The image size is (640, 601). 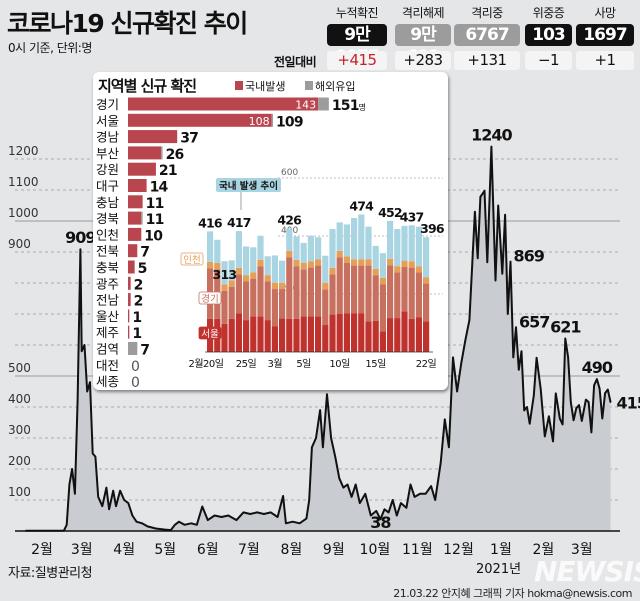 What do you see at coordinates (357, 60) in the screenshot?
I see `stat-diff: +415` at bounding box center [357, 60].